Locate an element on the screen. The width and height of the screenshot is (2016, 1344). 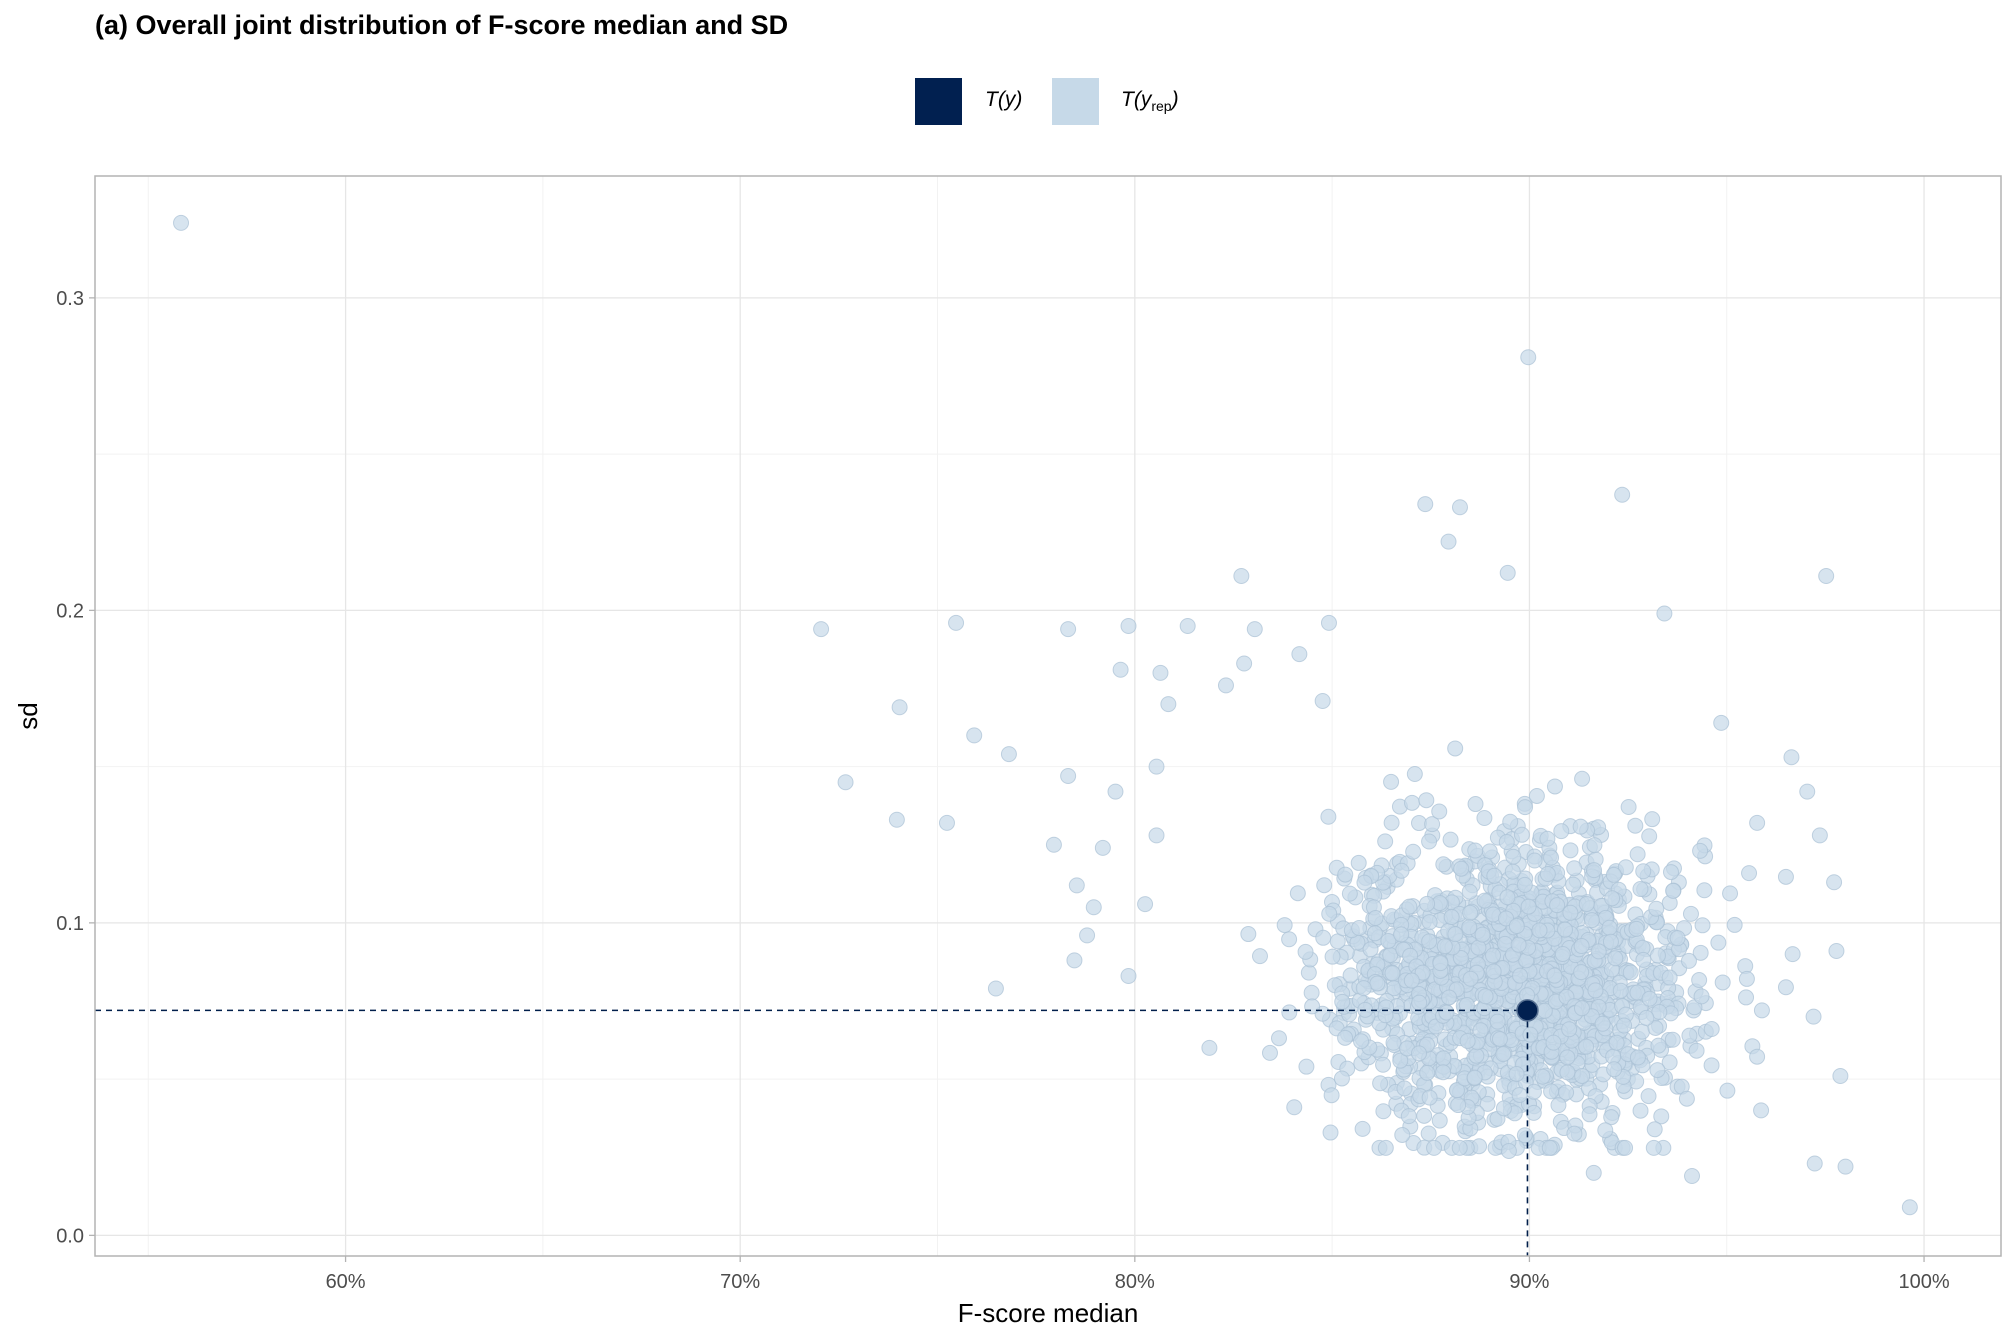
legend-label-replicated: T(yrep) is located at coordinates (1150, 101).